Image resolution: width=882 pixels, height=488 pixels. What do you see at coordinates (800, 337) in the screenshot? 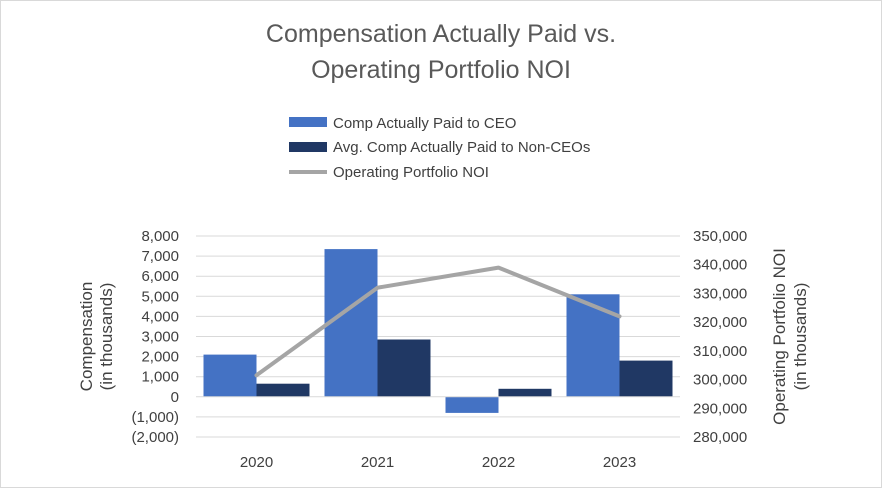
I see `right-axis-title-line-2: (in thousands)` at bounding box center [800, 337].